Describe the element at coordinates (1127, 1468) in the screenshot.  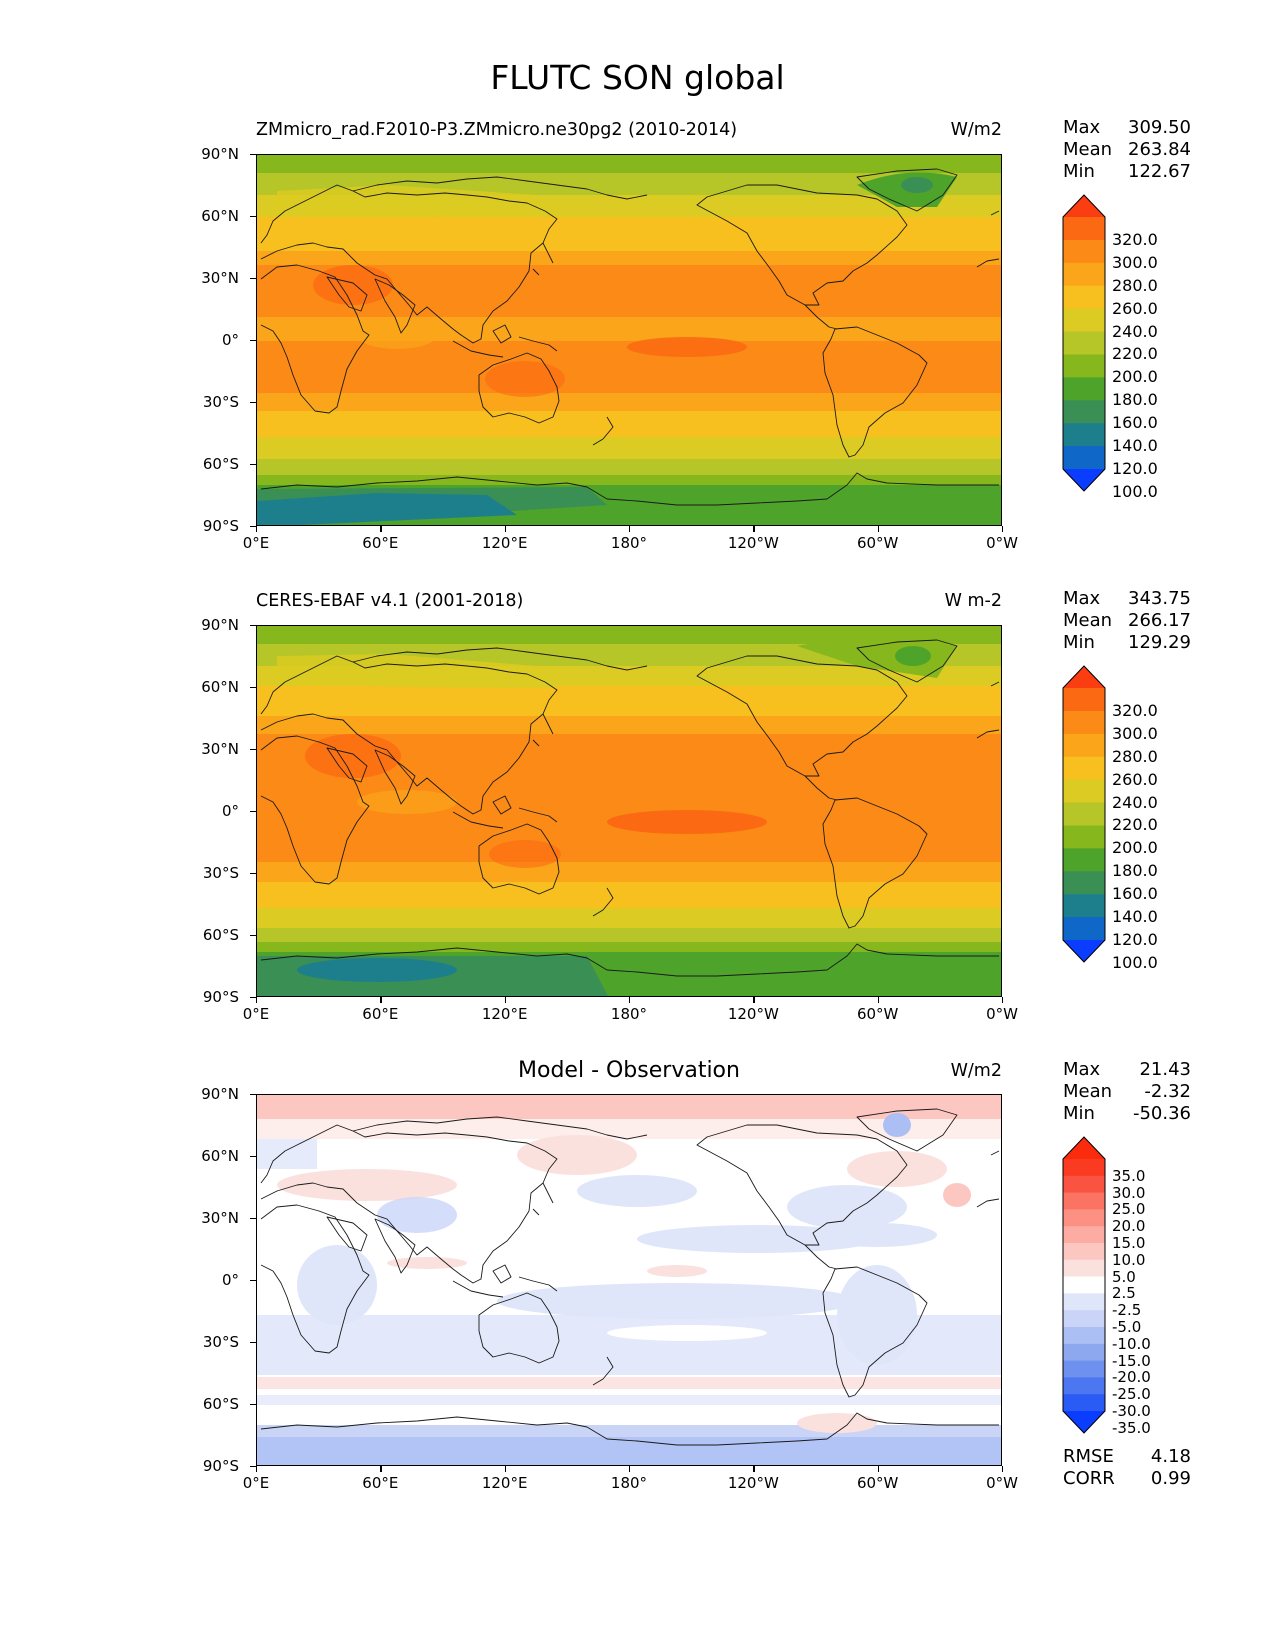
I see `error-stats: RMSE 4.18 CORR 0.99` at that location.